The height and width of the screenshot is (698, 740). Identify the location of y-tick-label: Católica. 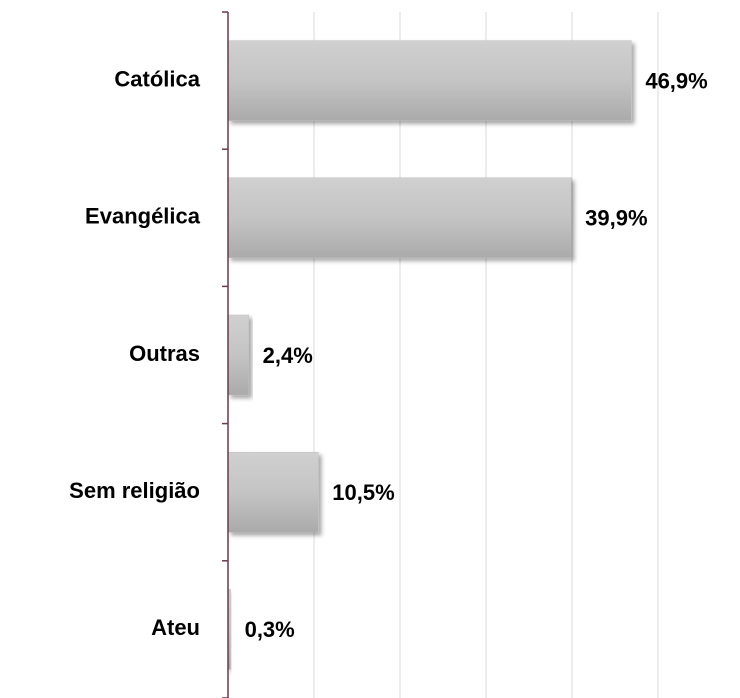
(157, 78).